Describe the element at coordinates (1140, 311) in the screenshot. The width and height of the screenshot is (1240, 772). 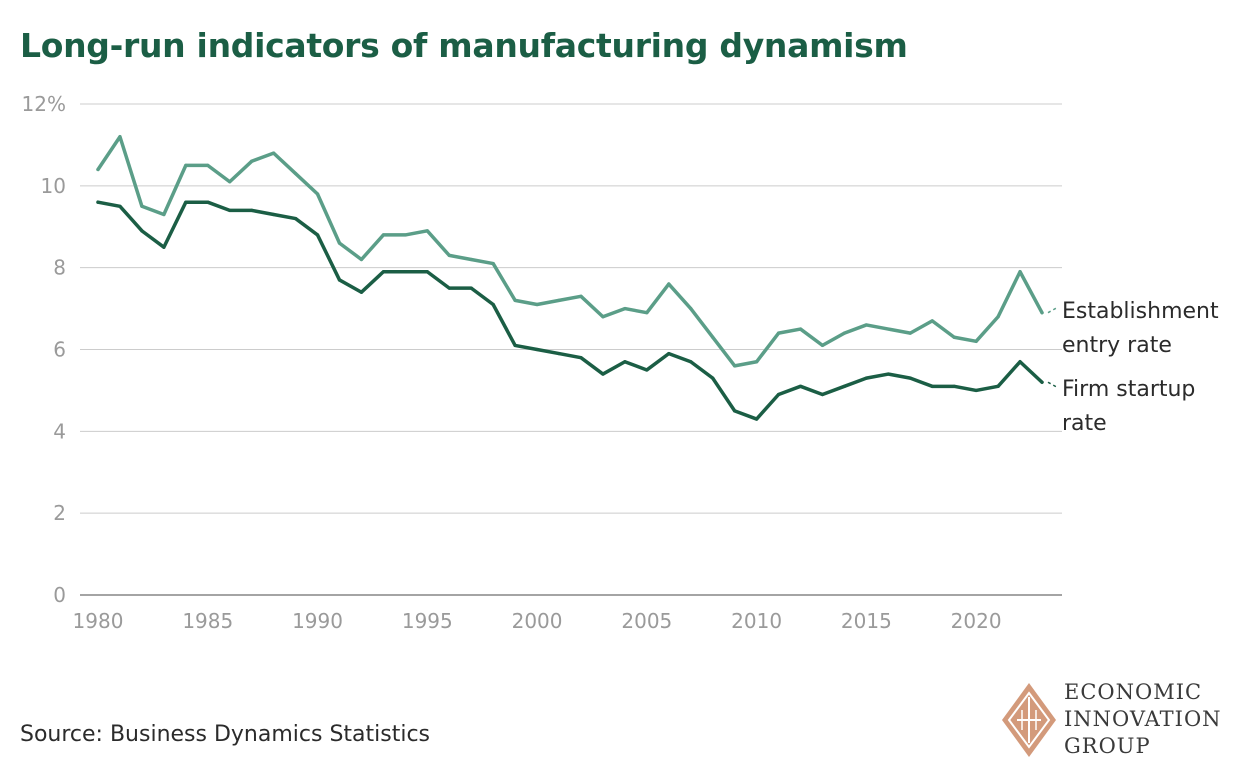
I see `series-label: Establishment` at that location.